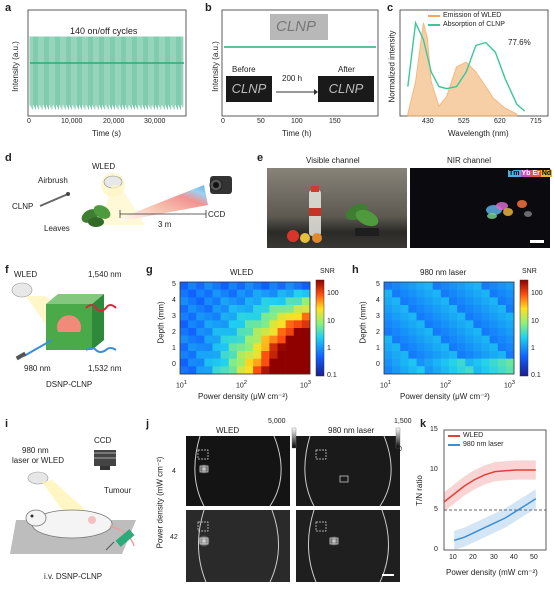 Image resolution: width=554 pixels, height=589 pixels. Describe the element at coordinates (54, 199) in the screenshot. I see `panel-d-airbrush-icon` at that location.